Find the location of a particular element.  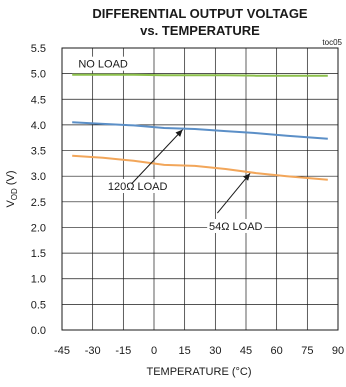

y-tick-label: 5.0 is located at coordinates (38, 75).